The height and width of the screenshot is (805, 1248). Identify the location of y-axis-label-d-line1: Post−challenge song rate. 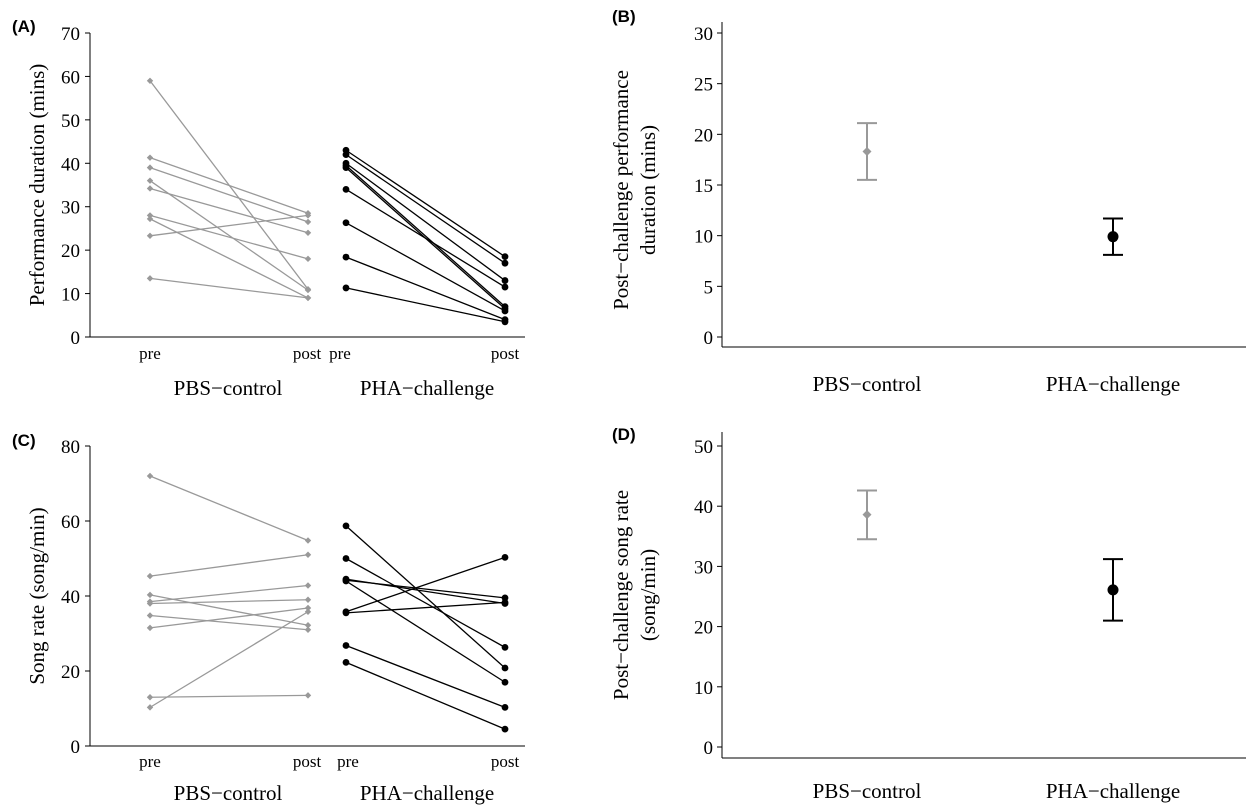
(621, 595).